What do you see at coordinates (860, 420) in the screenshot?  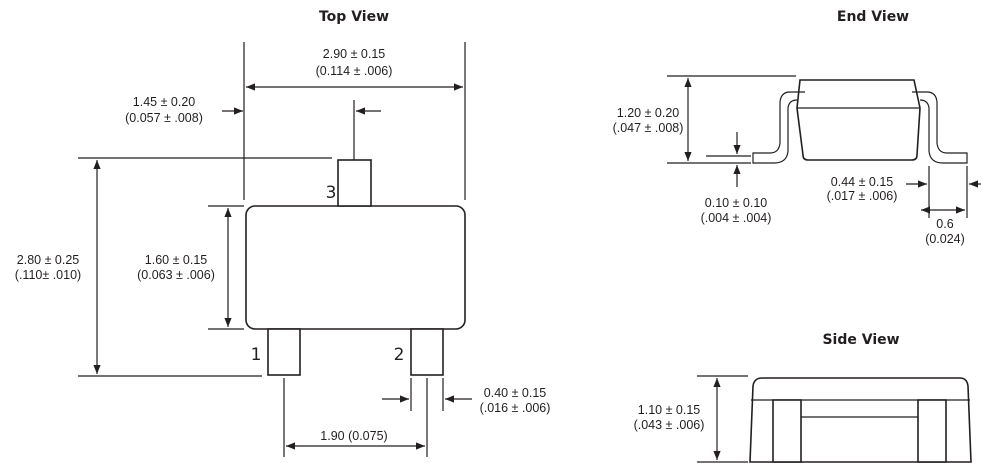 I see `side-view-body` at bounding box center [860, 420].